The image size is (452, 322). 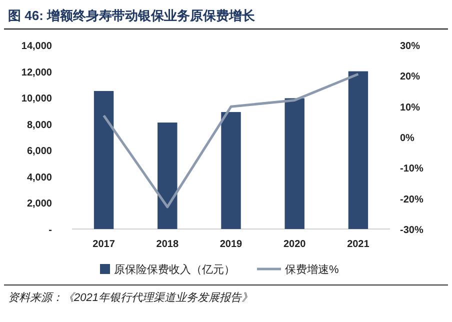 I want to click on y-tick-label: 2,000, so click(x=39, y=204).